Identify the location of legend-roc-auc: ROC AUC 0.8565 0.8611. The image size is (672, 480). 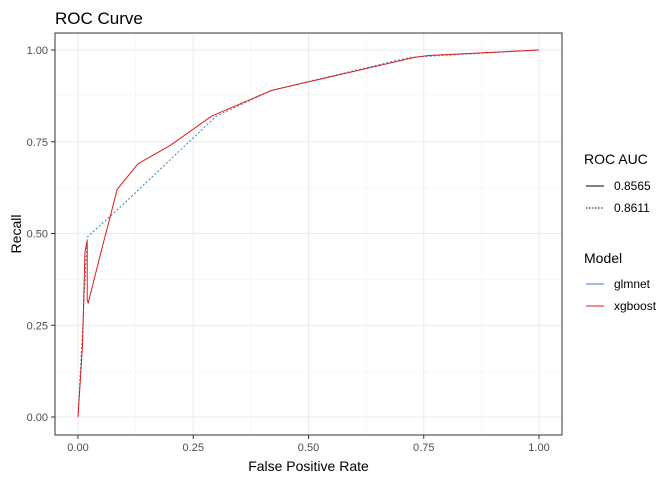
(617, 183).